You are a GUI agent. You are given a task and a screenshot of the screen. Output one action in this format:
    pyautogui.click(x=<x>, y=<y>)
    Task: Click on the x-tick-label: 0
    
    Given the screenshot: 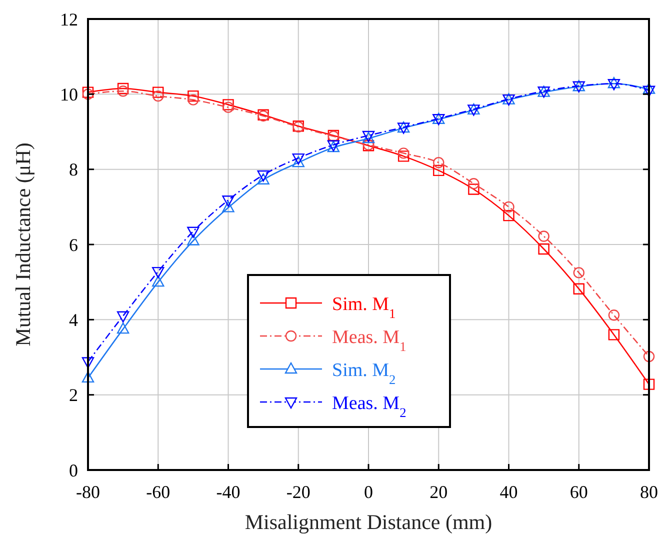 What is the action you would take?
    pyautogui.click(x=368, y=492)
    